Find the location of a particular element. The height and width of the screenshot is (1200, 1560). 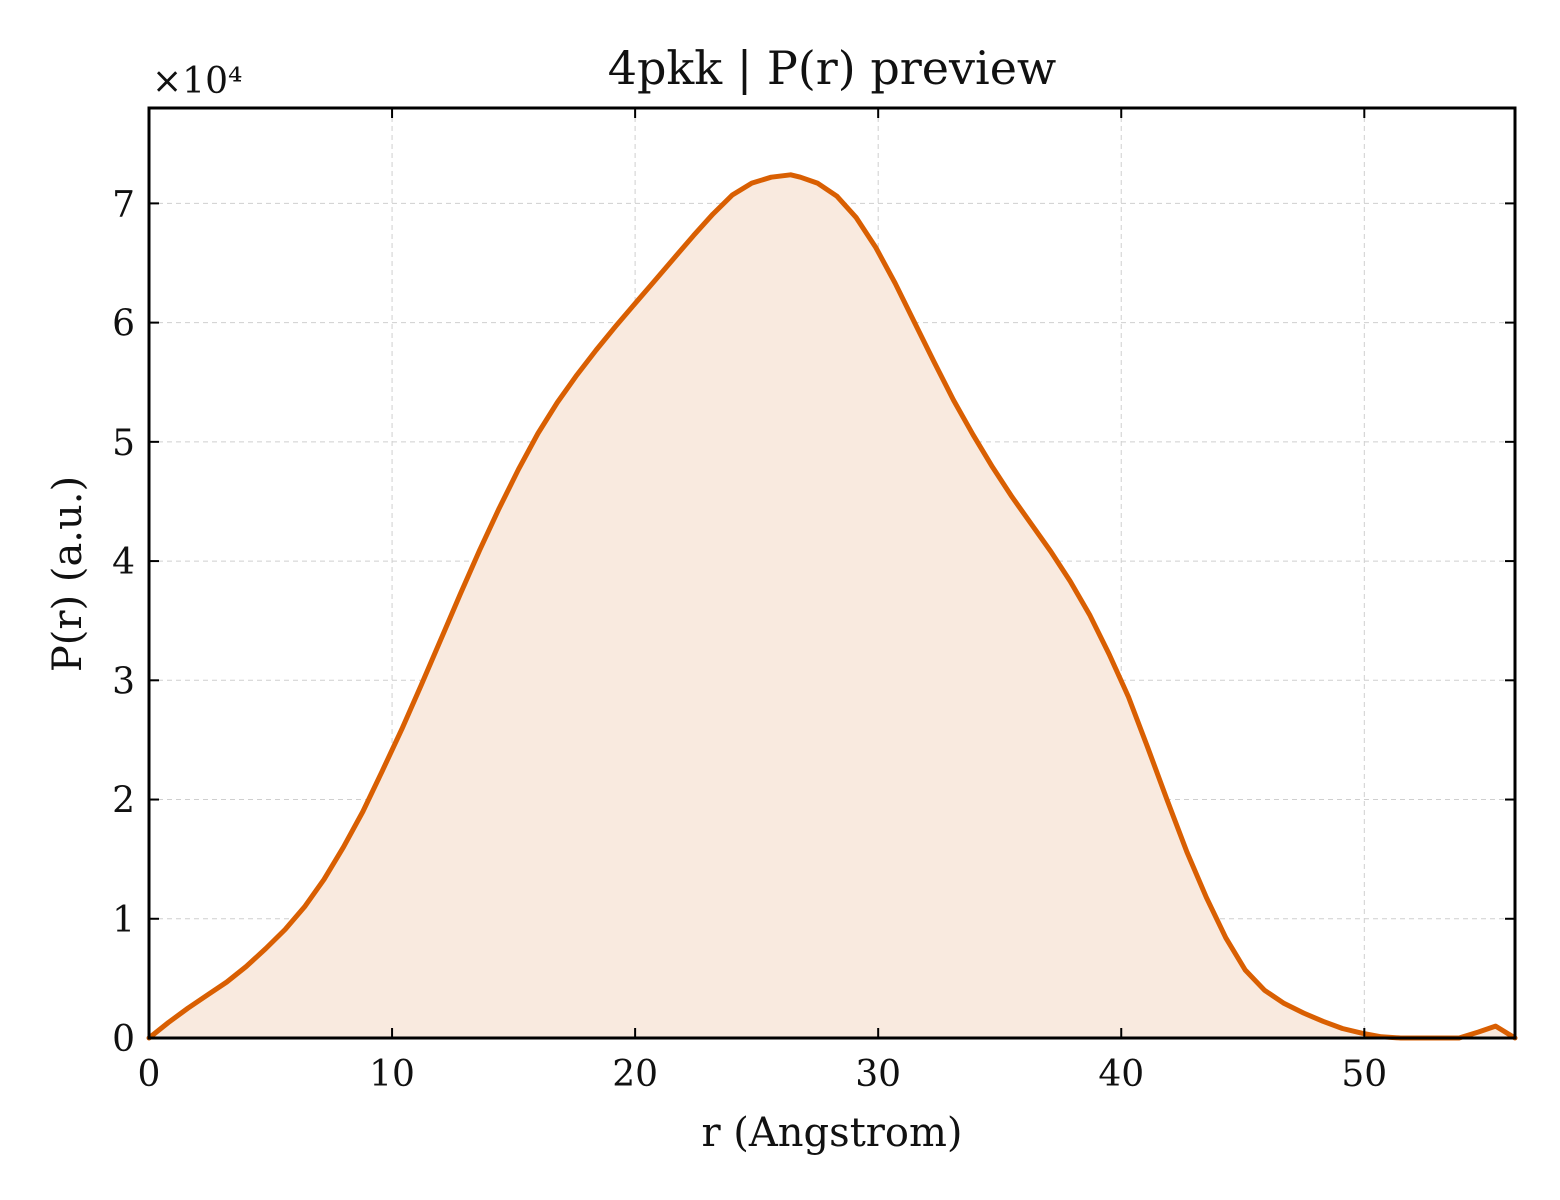

y-tick-label: 1 is located at coordinates (123, 920).